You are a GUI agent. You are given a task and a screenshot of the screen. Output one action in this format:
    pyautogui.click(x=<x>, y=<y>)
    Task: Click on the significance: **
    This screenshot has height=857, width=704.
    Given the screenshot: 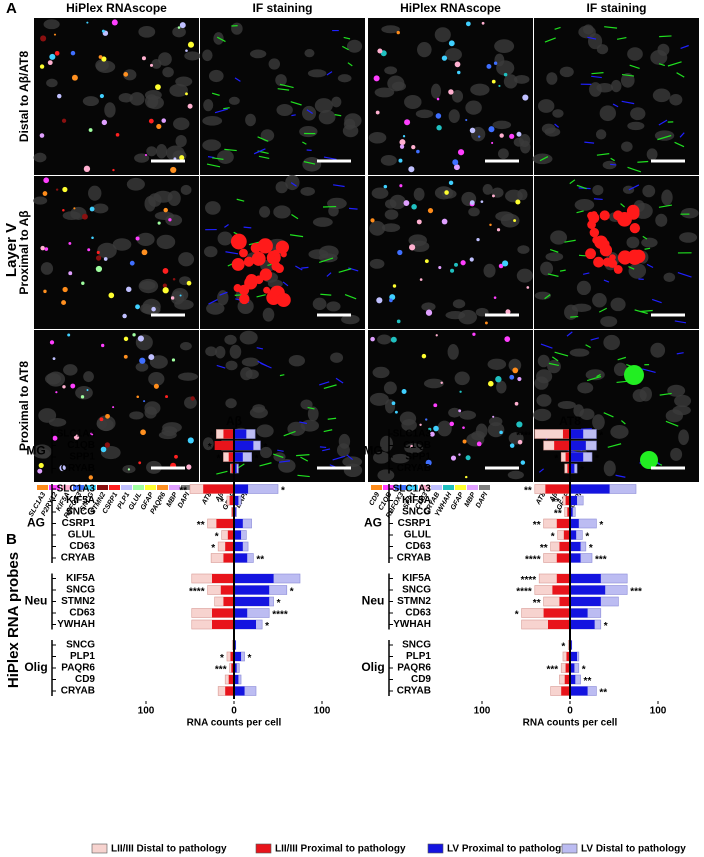 What is the action you would take?
    pyautogui.click(x=603, y=693)
    